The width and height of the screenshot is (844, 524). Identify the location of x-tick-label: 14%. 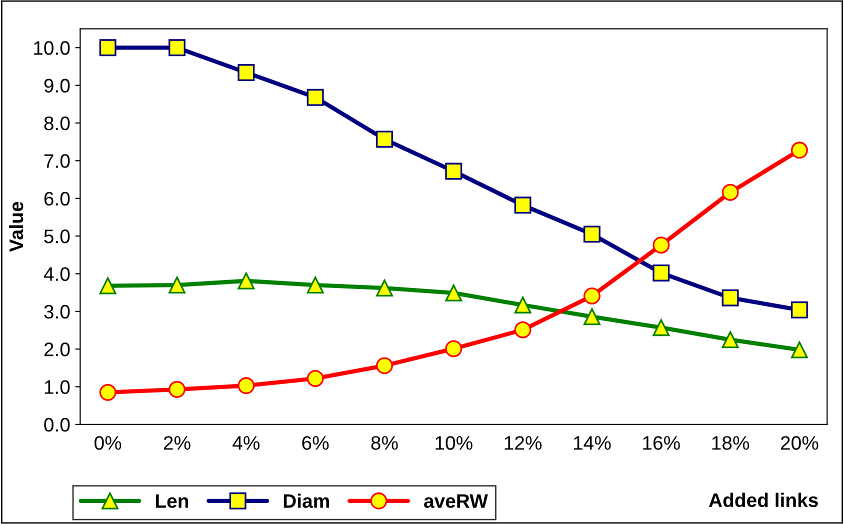
(592, 443).